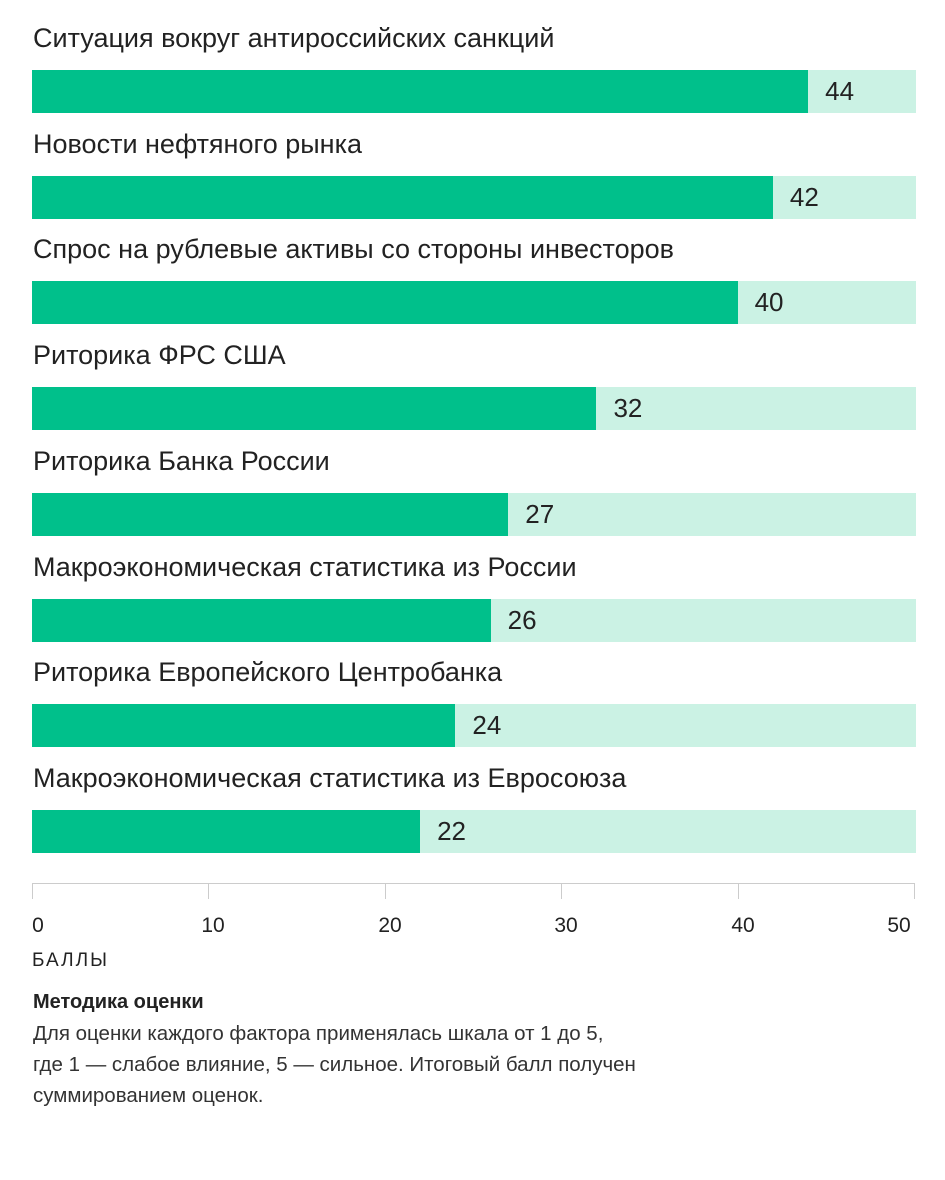 Image resolution: width=945 pixels, height=1180 pixels. Describe the element at coordinates (522, 620) in the screenshot. I see `value-label: 26` at that location.